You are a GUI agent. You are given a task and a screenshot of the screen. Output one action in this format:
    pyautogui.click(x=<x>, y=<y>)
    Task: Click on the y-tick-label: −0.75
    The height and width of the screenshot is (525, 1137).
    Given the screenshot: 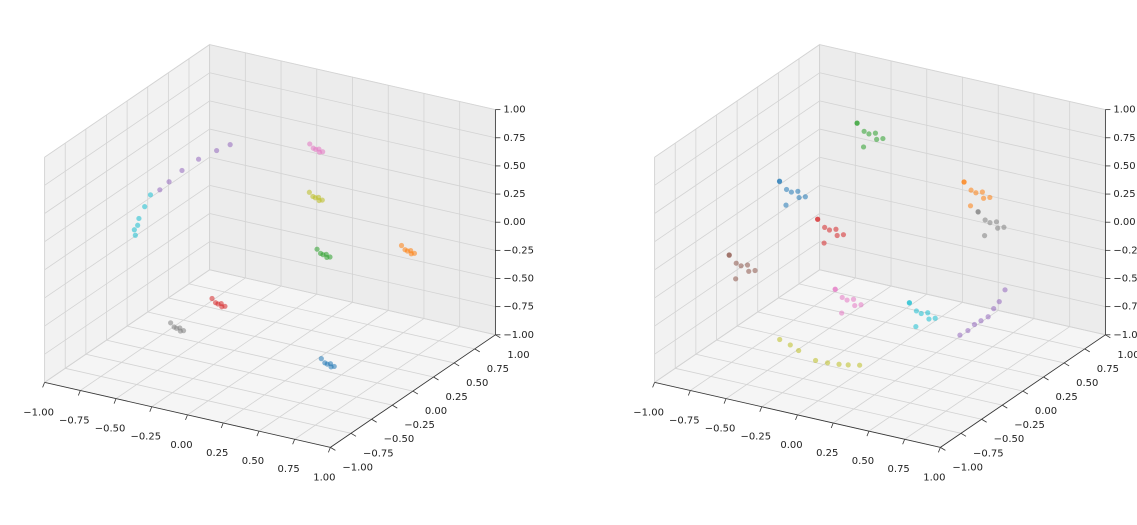 What is the action you would take?
    pyautogui.click(x=378, y=453)
    